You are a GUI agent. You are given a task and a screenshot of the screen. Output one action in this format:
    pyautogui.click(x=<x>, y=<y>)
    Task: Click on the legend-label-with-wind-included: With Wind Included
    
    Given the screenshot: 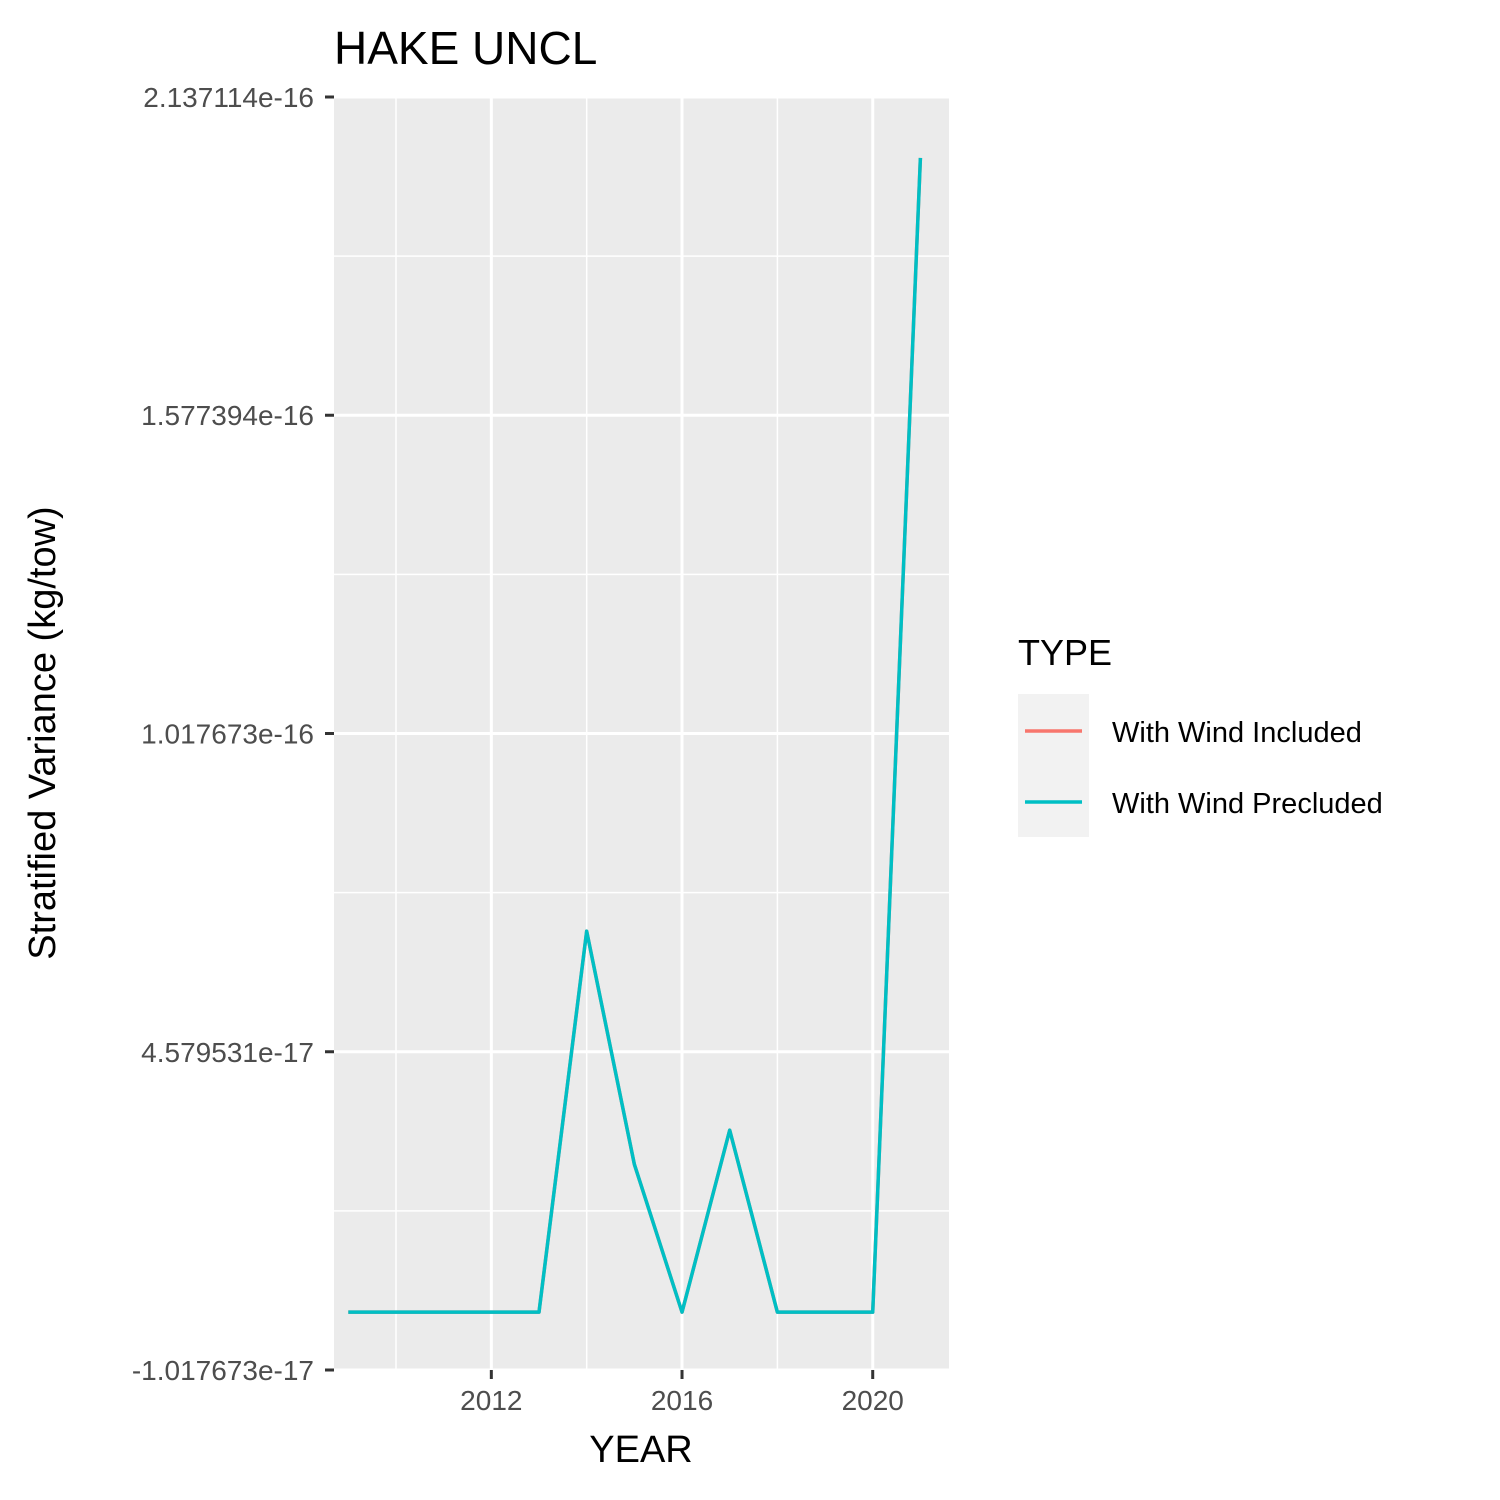 What is the action you would take?
    pyautogui.click(x=1237, y=733)
    